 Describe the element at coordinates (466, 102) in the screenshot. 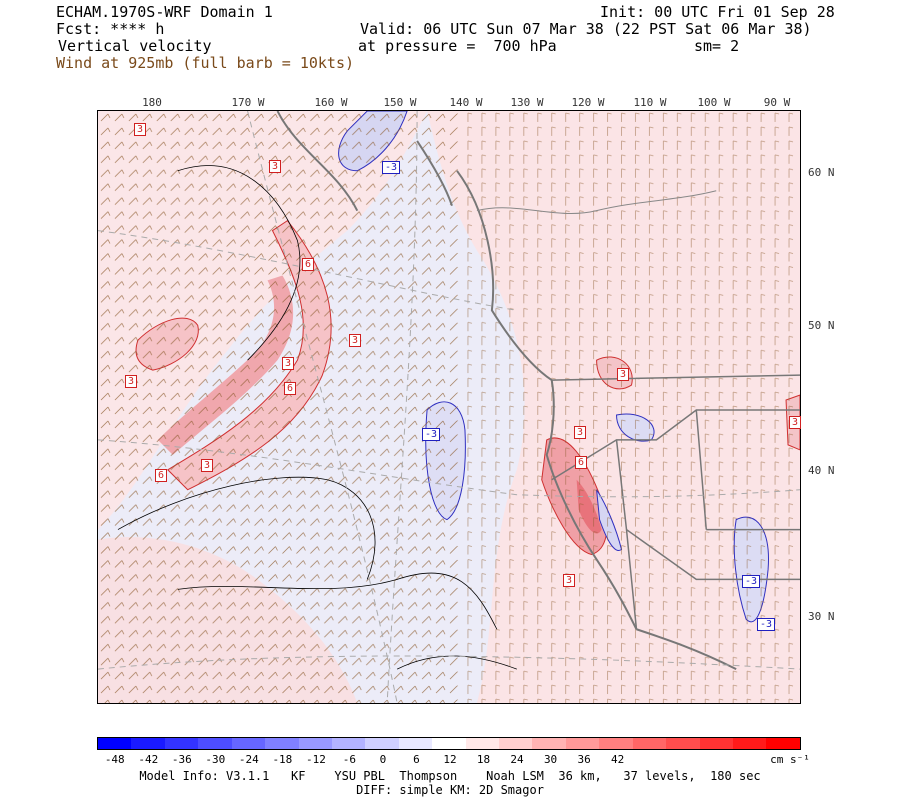

I see `lon-label: 140 W` at that location.